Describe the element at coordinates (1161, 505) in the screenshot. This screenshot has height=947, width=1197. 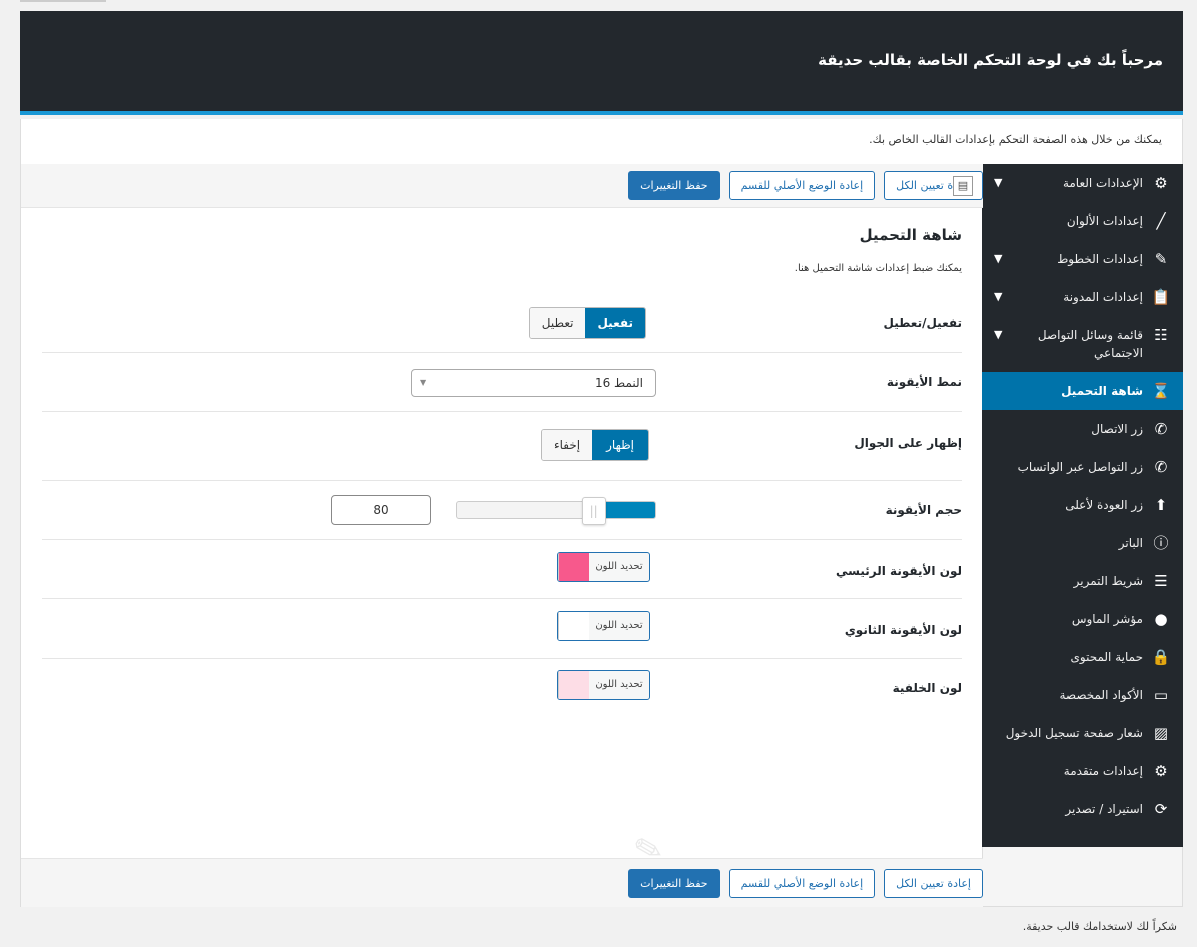
I see `arrow-up-circle-icon: ⬆` at that location.